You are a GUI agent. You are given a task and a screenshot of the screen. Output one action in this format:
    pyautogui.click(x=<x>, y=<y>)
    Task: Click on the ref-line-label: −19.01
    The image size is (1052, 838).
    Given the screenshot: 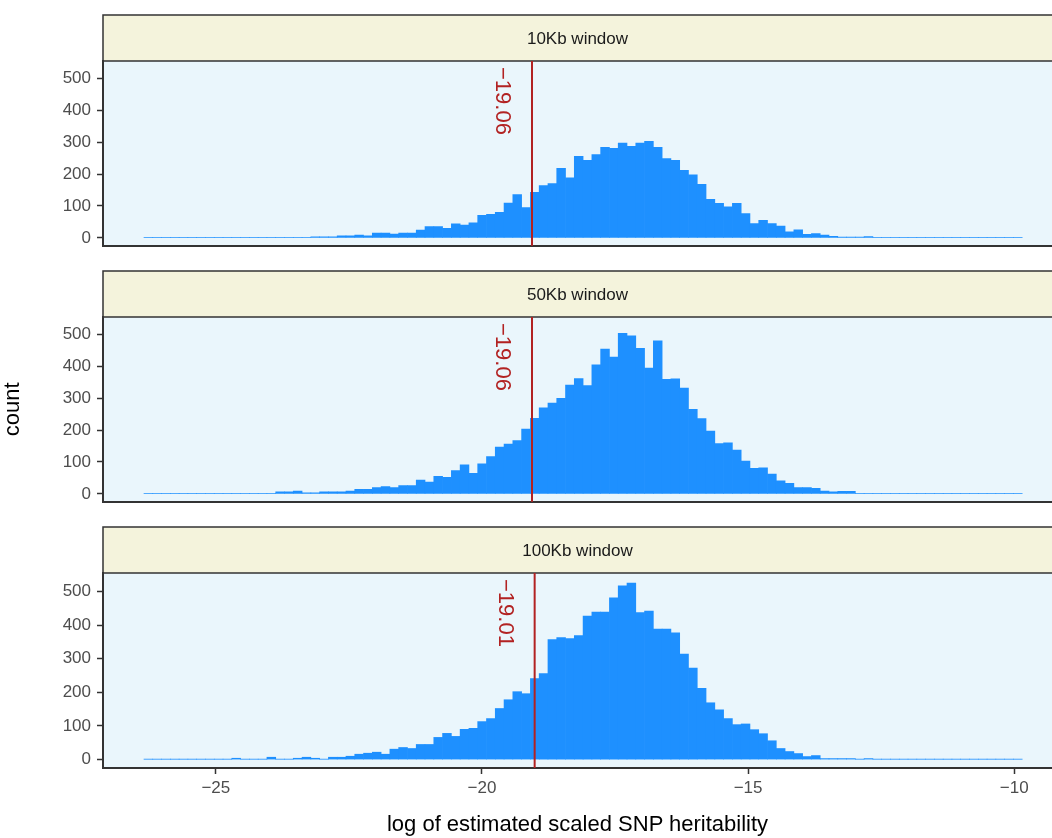 What is the action you would take?
    pyautogui.click(x=506, y=613)
    